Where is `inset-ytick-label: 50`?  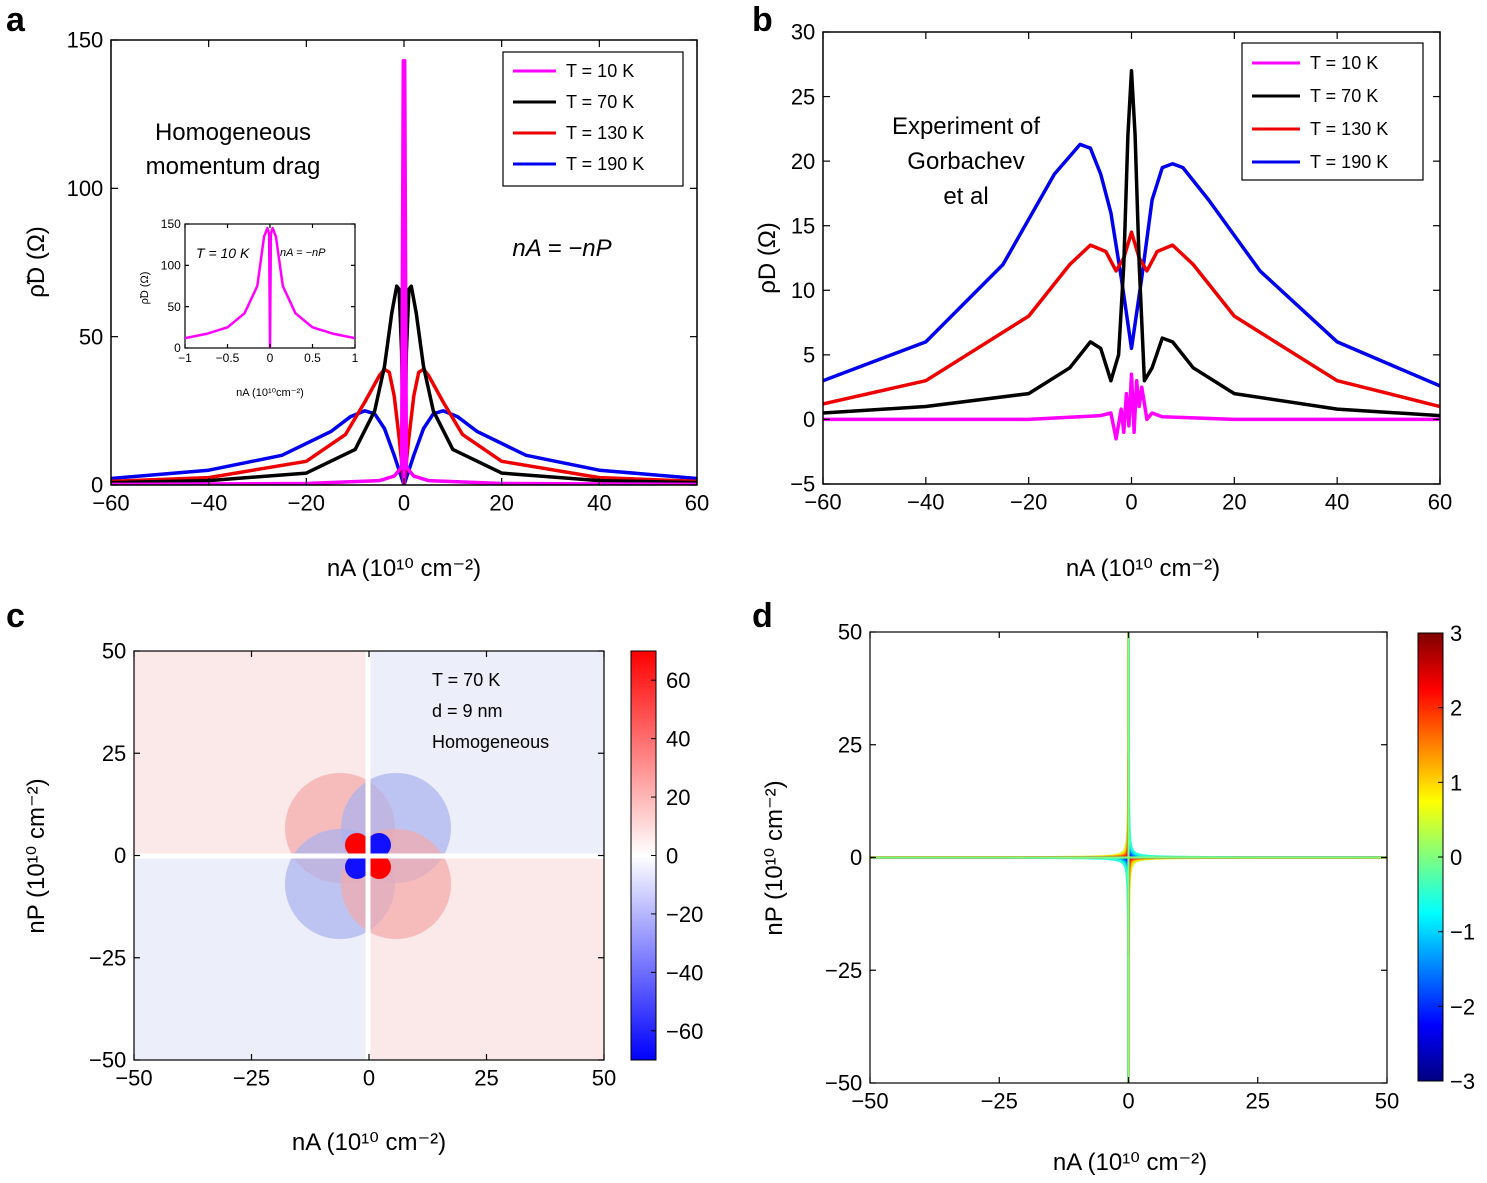 inset-ytick-label: 50 is located at coordinates (174, 307).